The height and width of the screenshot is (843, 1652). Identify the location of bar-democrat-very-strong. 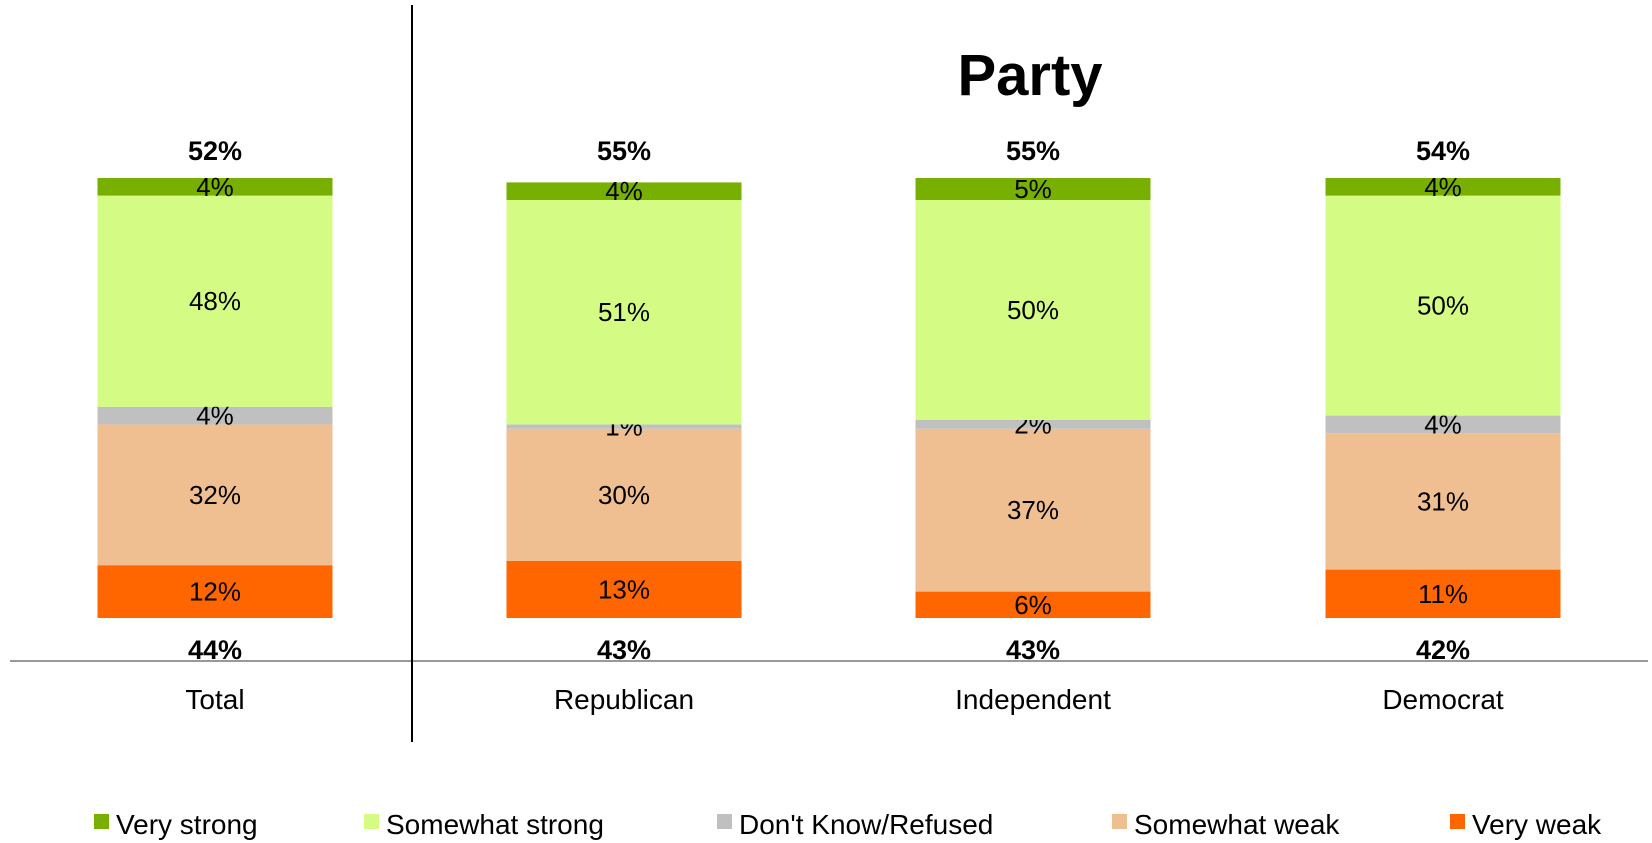
(1443, 187).